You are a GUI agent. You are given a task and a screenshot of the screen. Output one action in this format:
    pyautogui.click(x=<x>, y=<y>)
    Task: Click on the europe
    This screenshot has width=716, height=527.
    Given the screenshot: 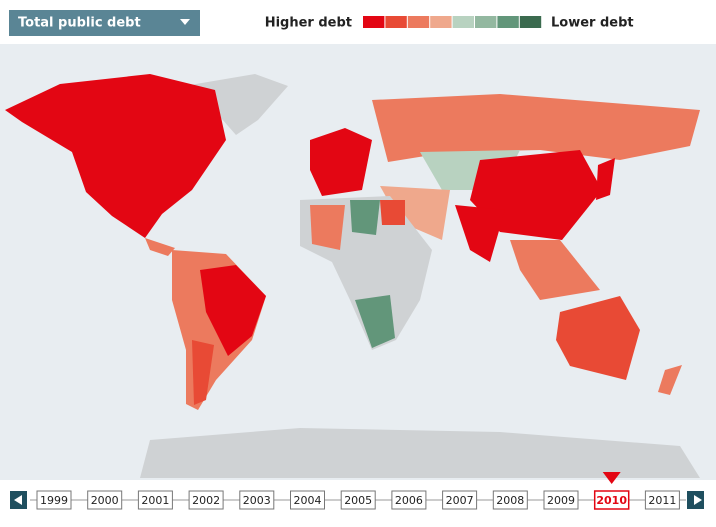 What is the action you would take?
    pyautogui.click(x=341, y=162)
    